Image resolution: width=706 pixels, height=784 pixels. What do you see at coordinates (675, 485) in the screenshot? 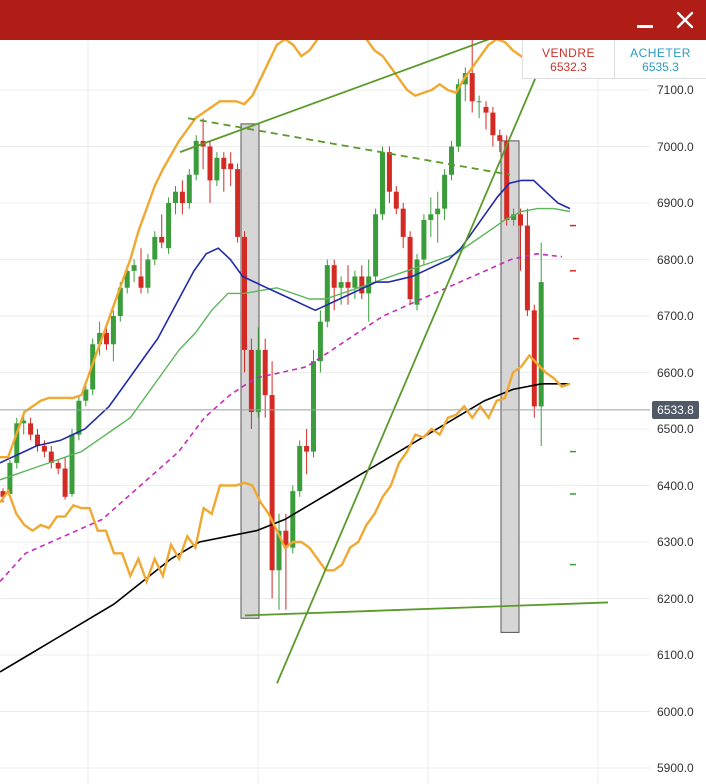
I see `y-axis-tick-label: 6400.0` at bounding box center [675, 485].